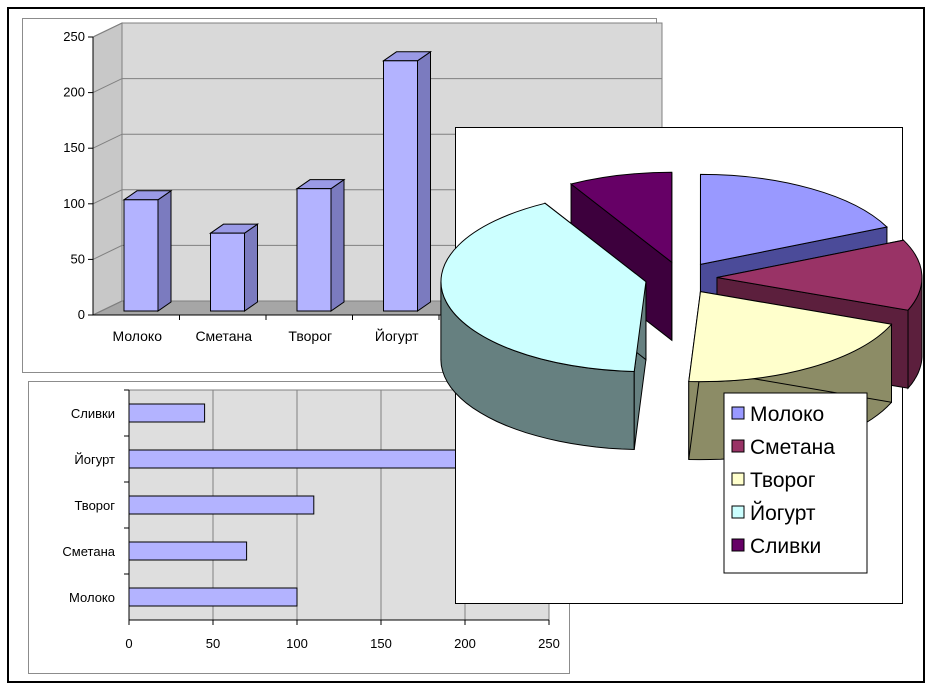 The height and width of the screenshot is (690, 933). What do you see at coordinates (138, 336) in the screenshot?
I see `x-tick-label: Молоко` at bounding box center [138, 336].